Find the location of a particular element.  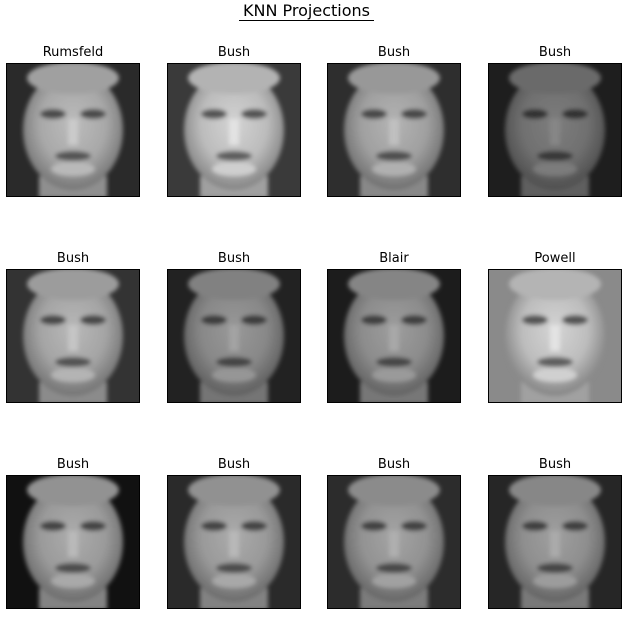

face-label: Blair is located at coordinates (394, 258).